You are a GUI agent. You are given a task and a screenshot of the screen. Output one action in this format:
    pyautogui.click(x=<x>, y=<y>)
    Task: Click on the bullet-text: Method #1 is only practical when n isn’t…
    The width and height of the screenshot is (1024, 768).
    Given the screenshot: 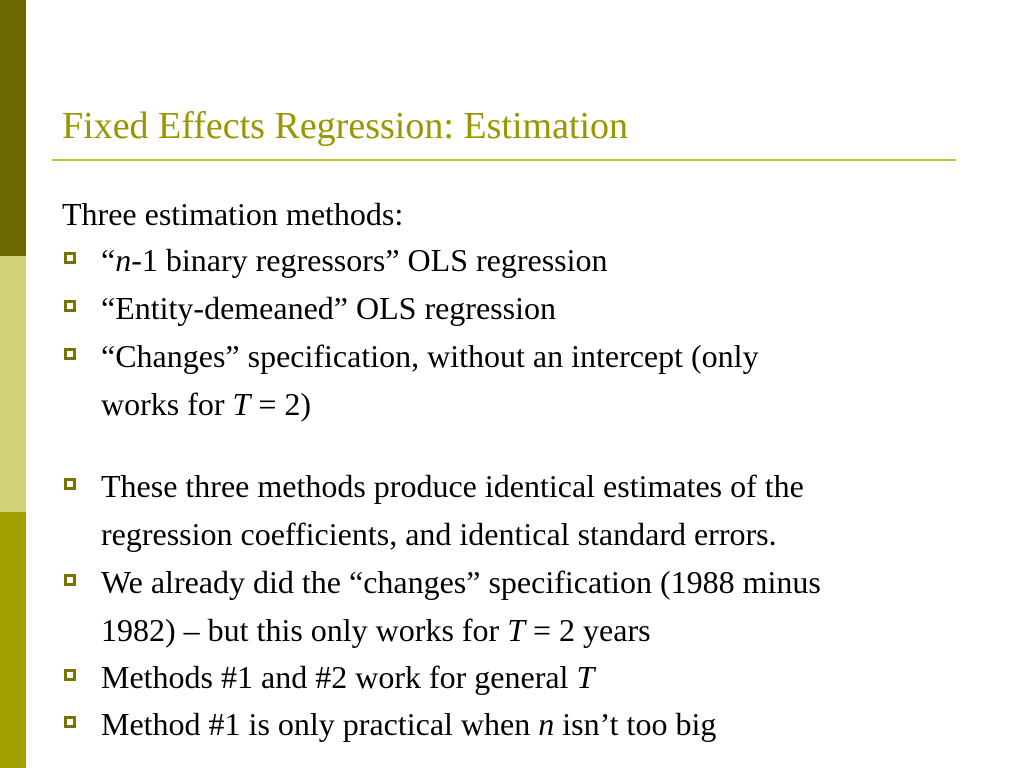 What is the action you would take?
    pyautogui.click(x=408, y=724)
    